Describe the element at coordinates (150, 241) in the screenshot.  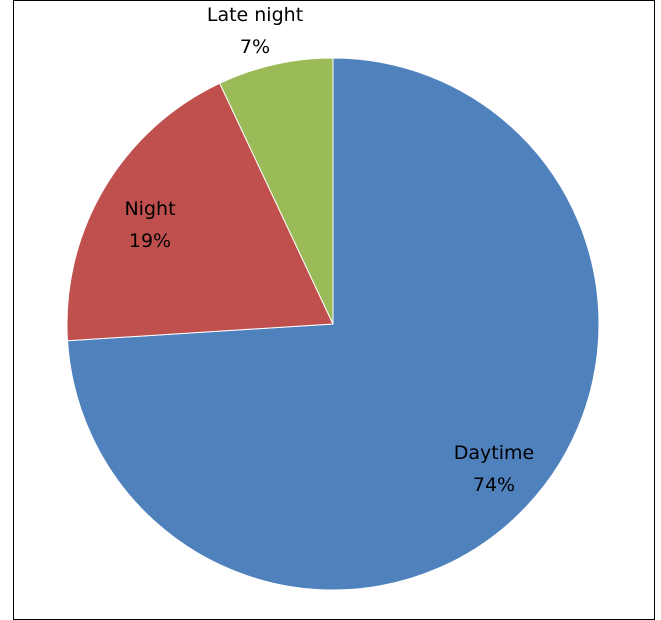
I see `slice-value-night: 19%` at that location.